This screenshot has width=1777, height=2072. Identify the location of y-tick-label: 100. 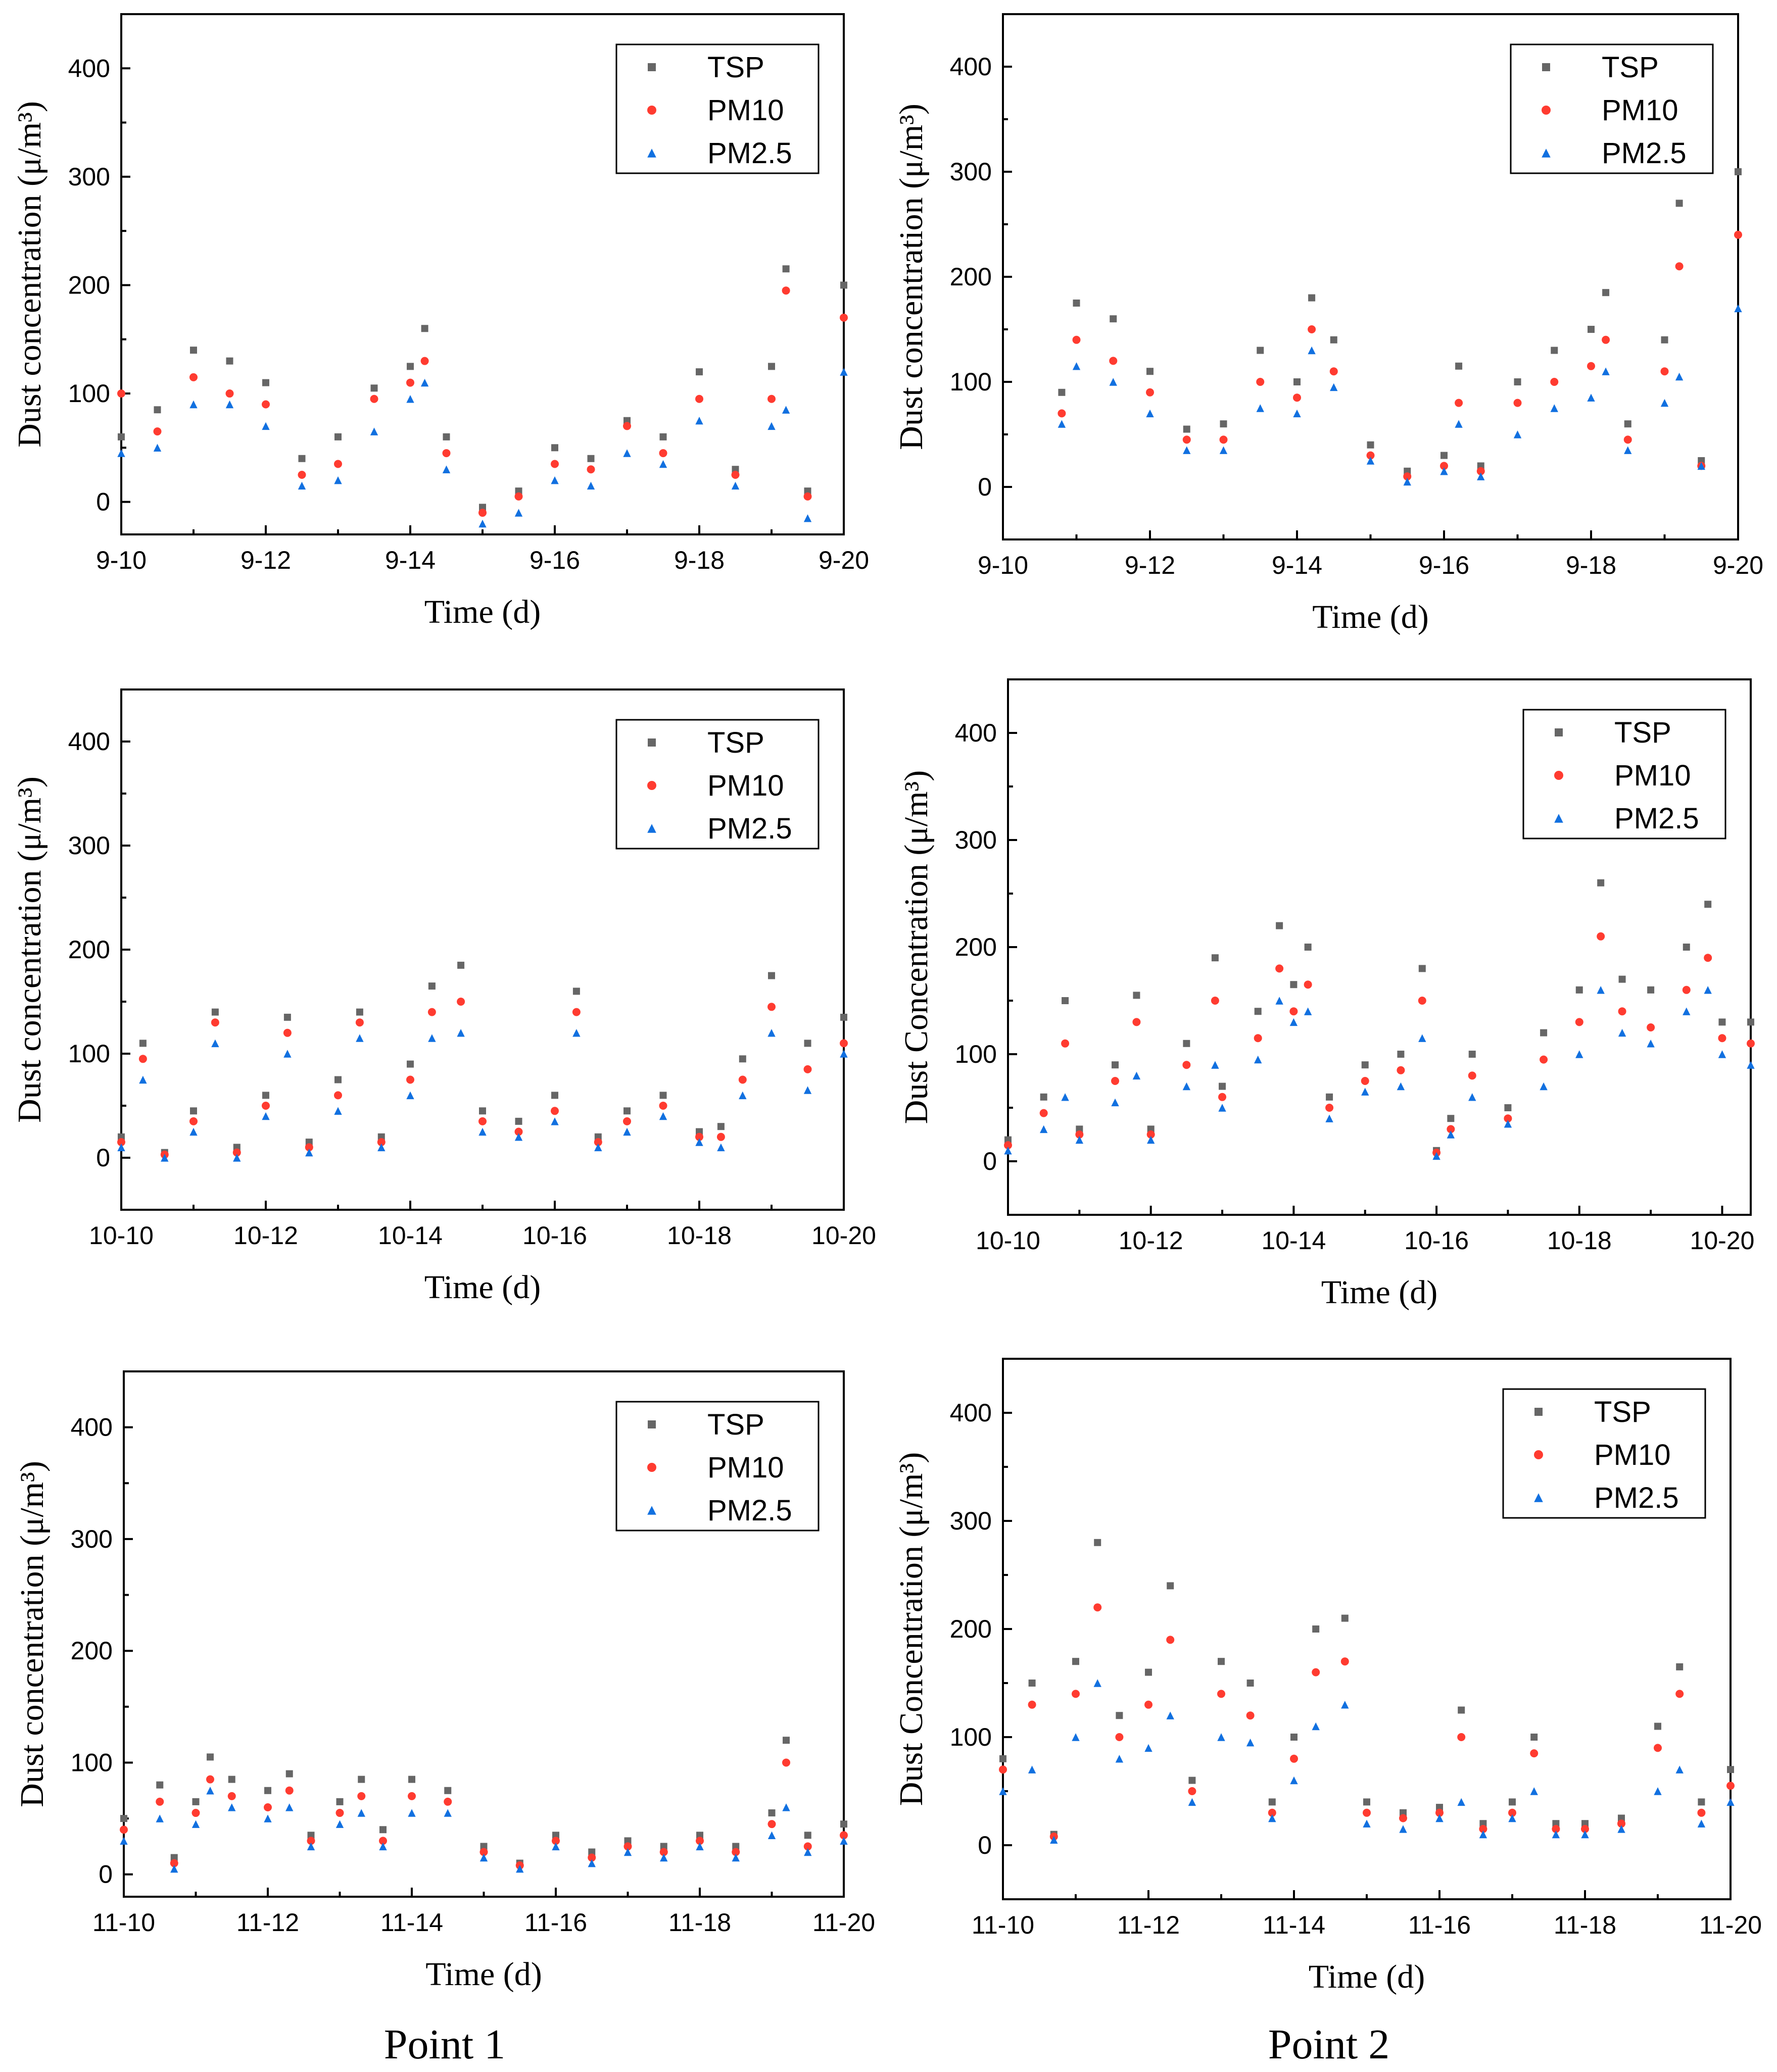
(92, 1762).